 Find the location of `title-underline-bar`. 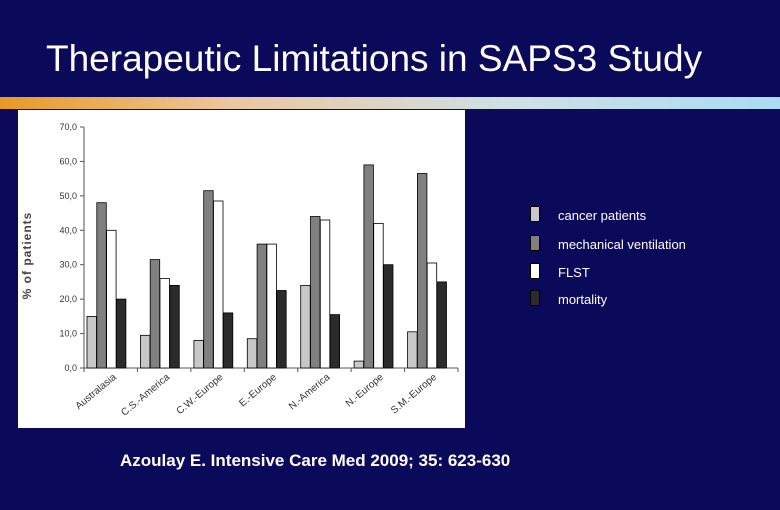

title-underline-bar is located at coordinates (390, 103).